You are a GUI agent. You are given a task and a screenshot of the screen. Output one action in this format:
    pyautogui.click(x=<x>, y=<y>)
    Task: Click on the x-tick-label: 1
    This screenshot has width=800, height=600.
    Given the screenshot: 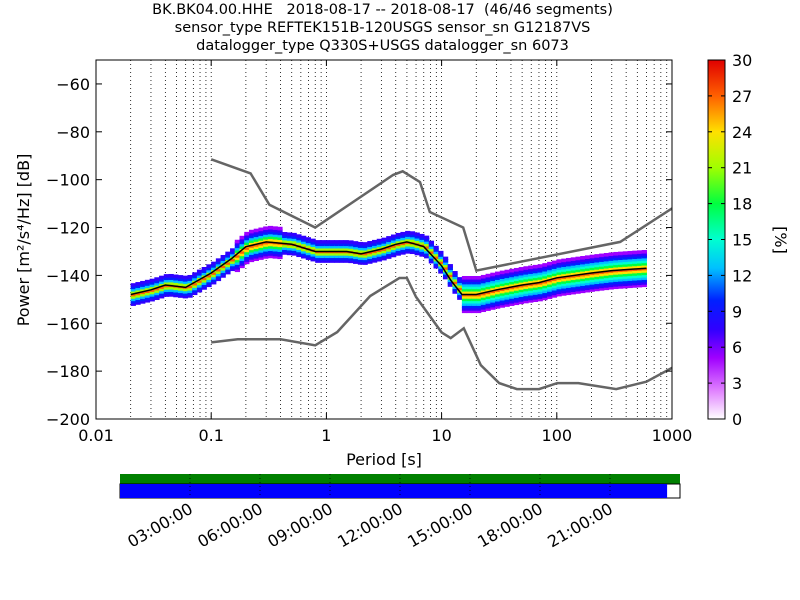 What is the action you would take?
    pyautogui.click(x=326, y=435)
    